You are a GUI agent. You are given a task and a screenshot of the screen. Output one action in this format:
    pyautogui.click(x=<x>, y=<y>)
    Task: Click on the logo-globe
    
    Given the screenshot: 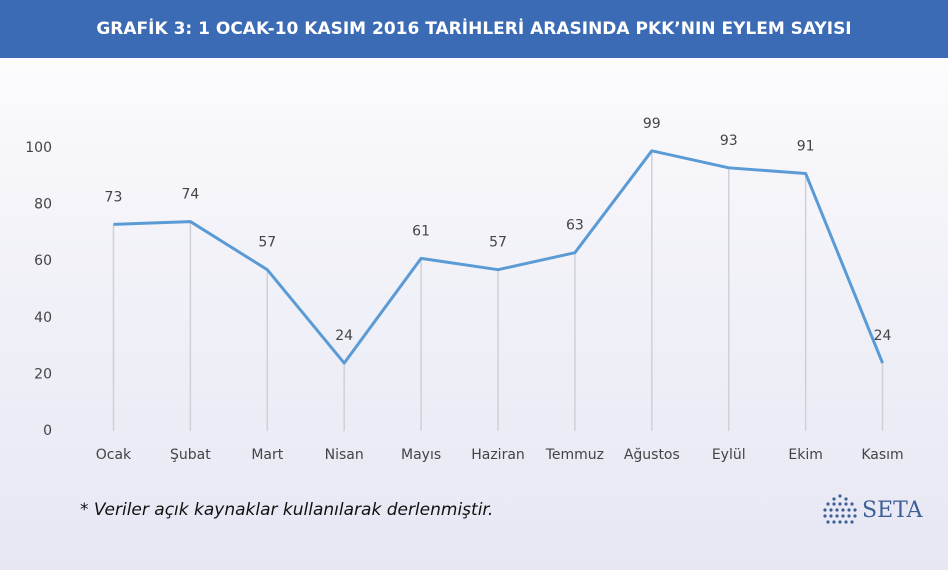 What is the action you would take?
    pyautogui.click(x=840, y=509)
    